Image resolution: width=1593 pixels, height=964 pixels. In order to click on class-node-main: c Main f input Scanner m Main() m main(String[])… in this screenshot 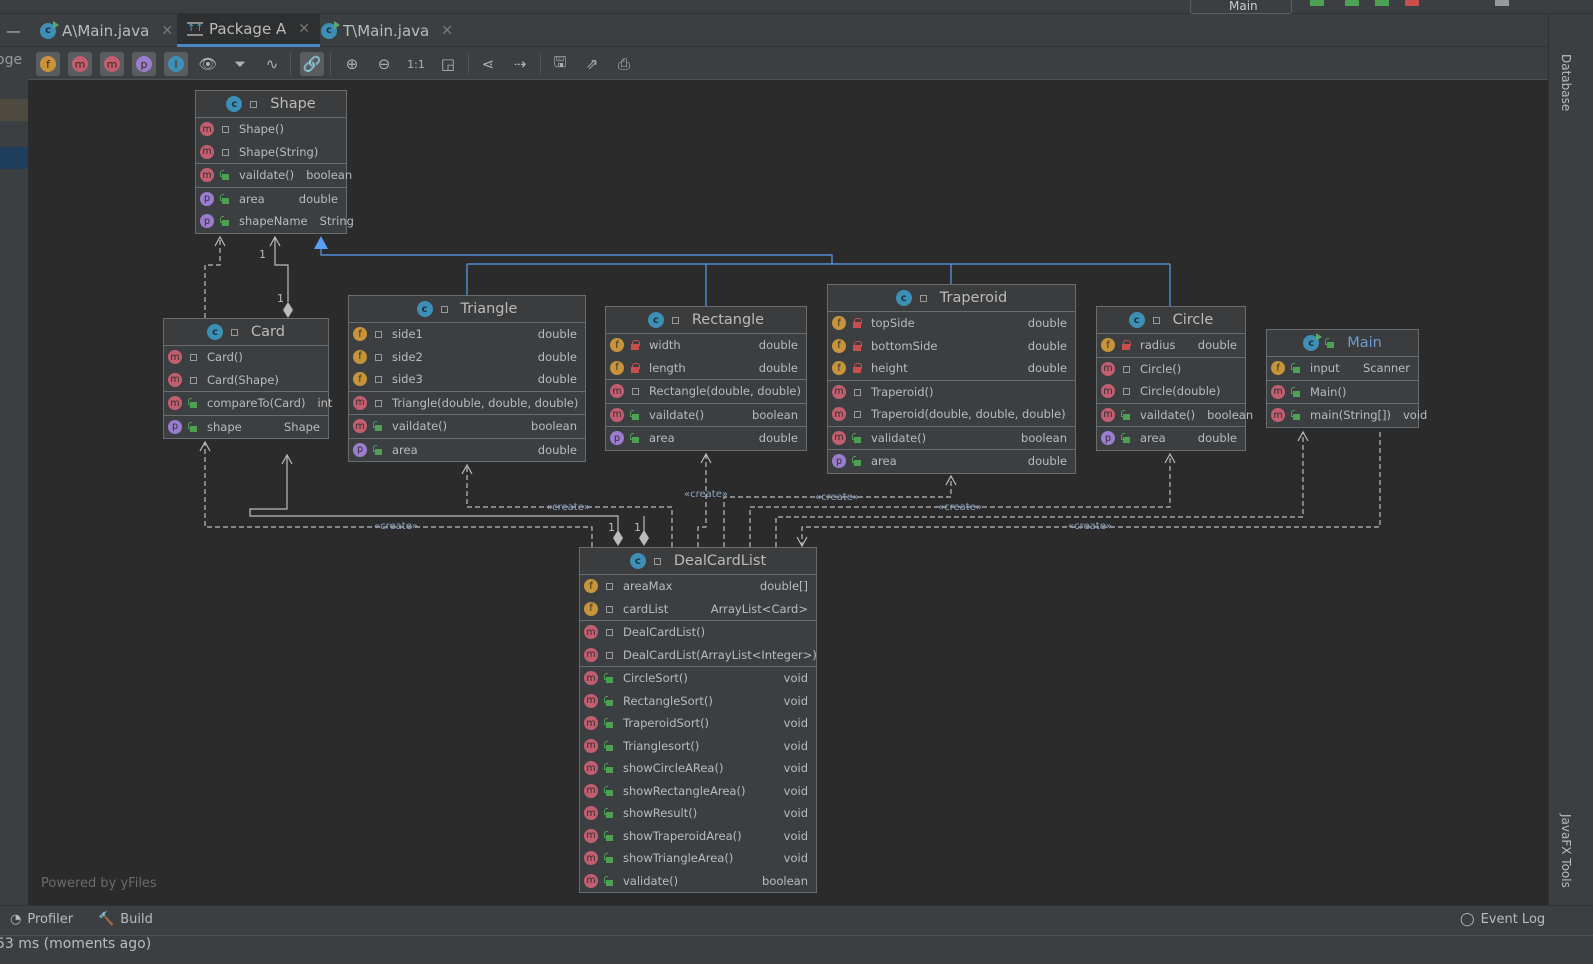, I will do `click(1346, 378)`.